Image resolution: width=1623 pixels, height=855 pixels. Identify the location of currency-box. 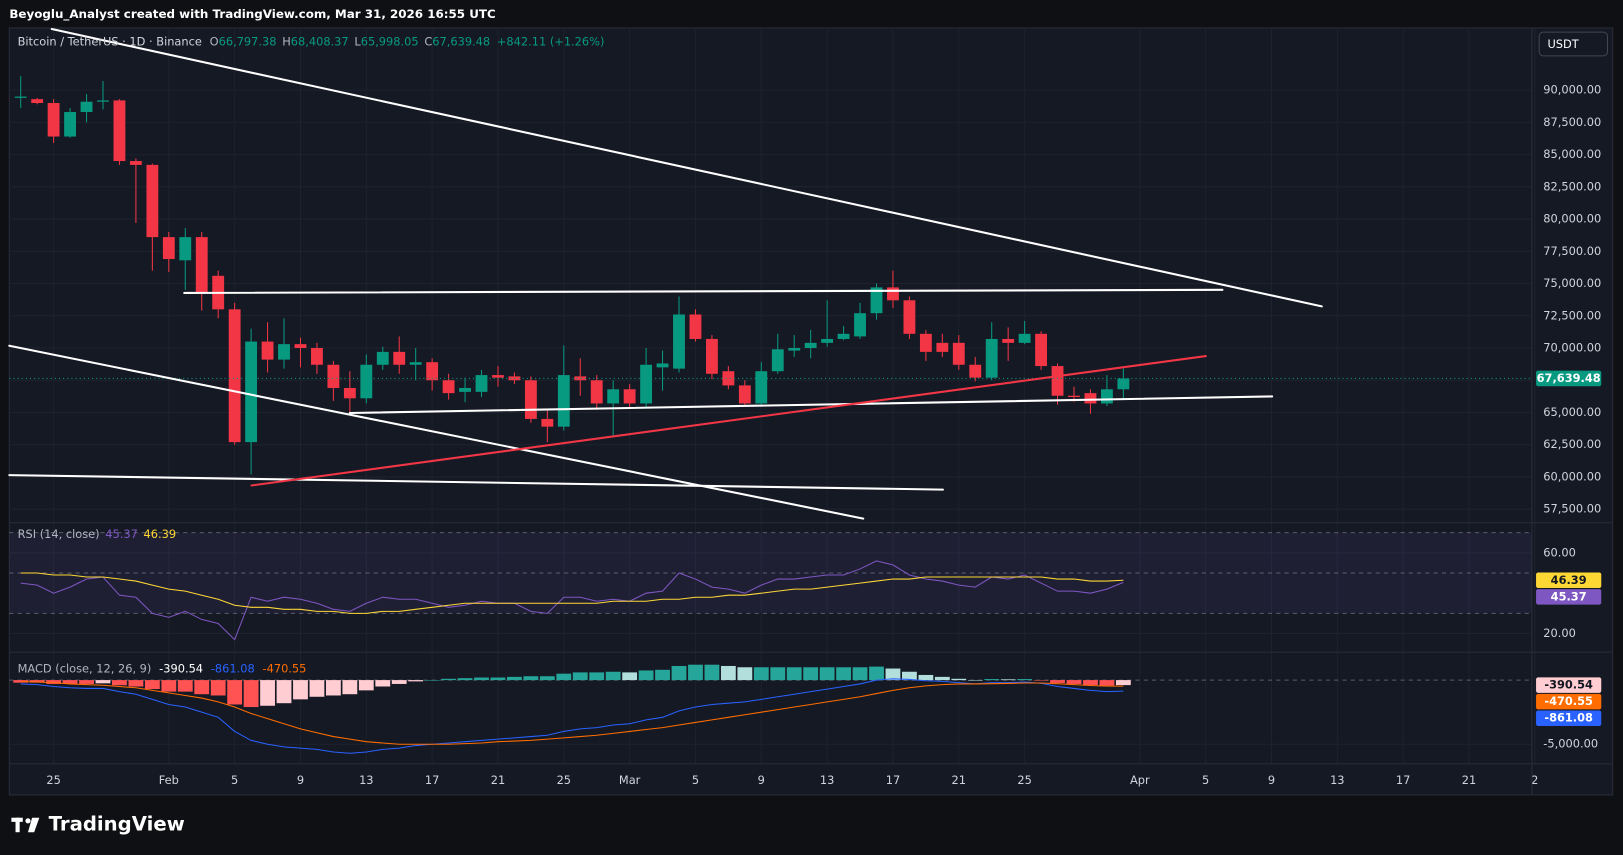
(1573, 44).